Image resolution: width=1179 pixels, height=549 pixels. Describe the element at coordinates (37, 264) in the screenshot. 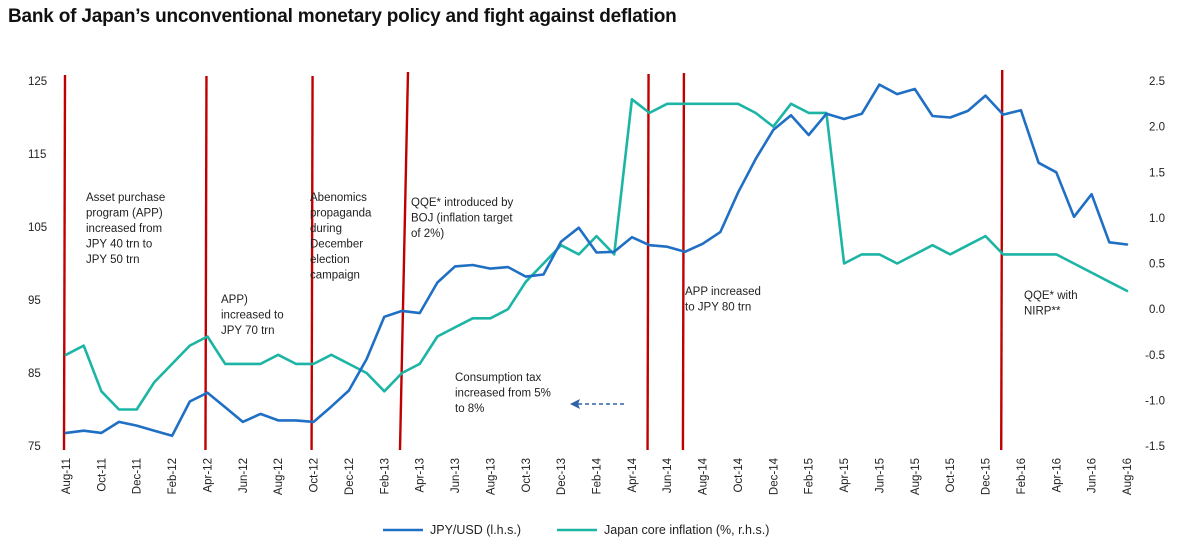

I see `left-y-axis: 125 115 105 95 85 75` at that location.